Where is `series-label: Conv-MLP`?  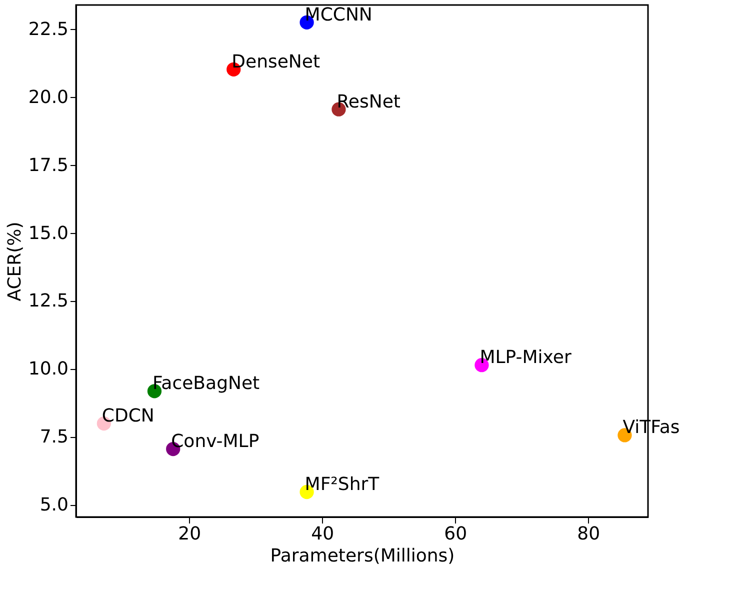
series-label: Conv-MLP is located at coordinates (215, 441).